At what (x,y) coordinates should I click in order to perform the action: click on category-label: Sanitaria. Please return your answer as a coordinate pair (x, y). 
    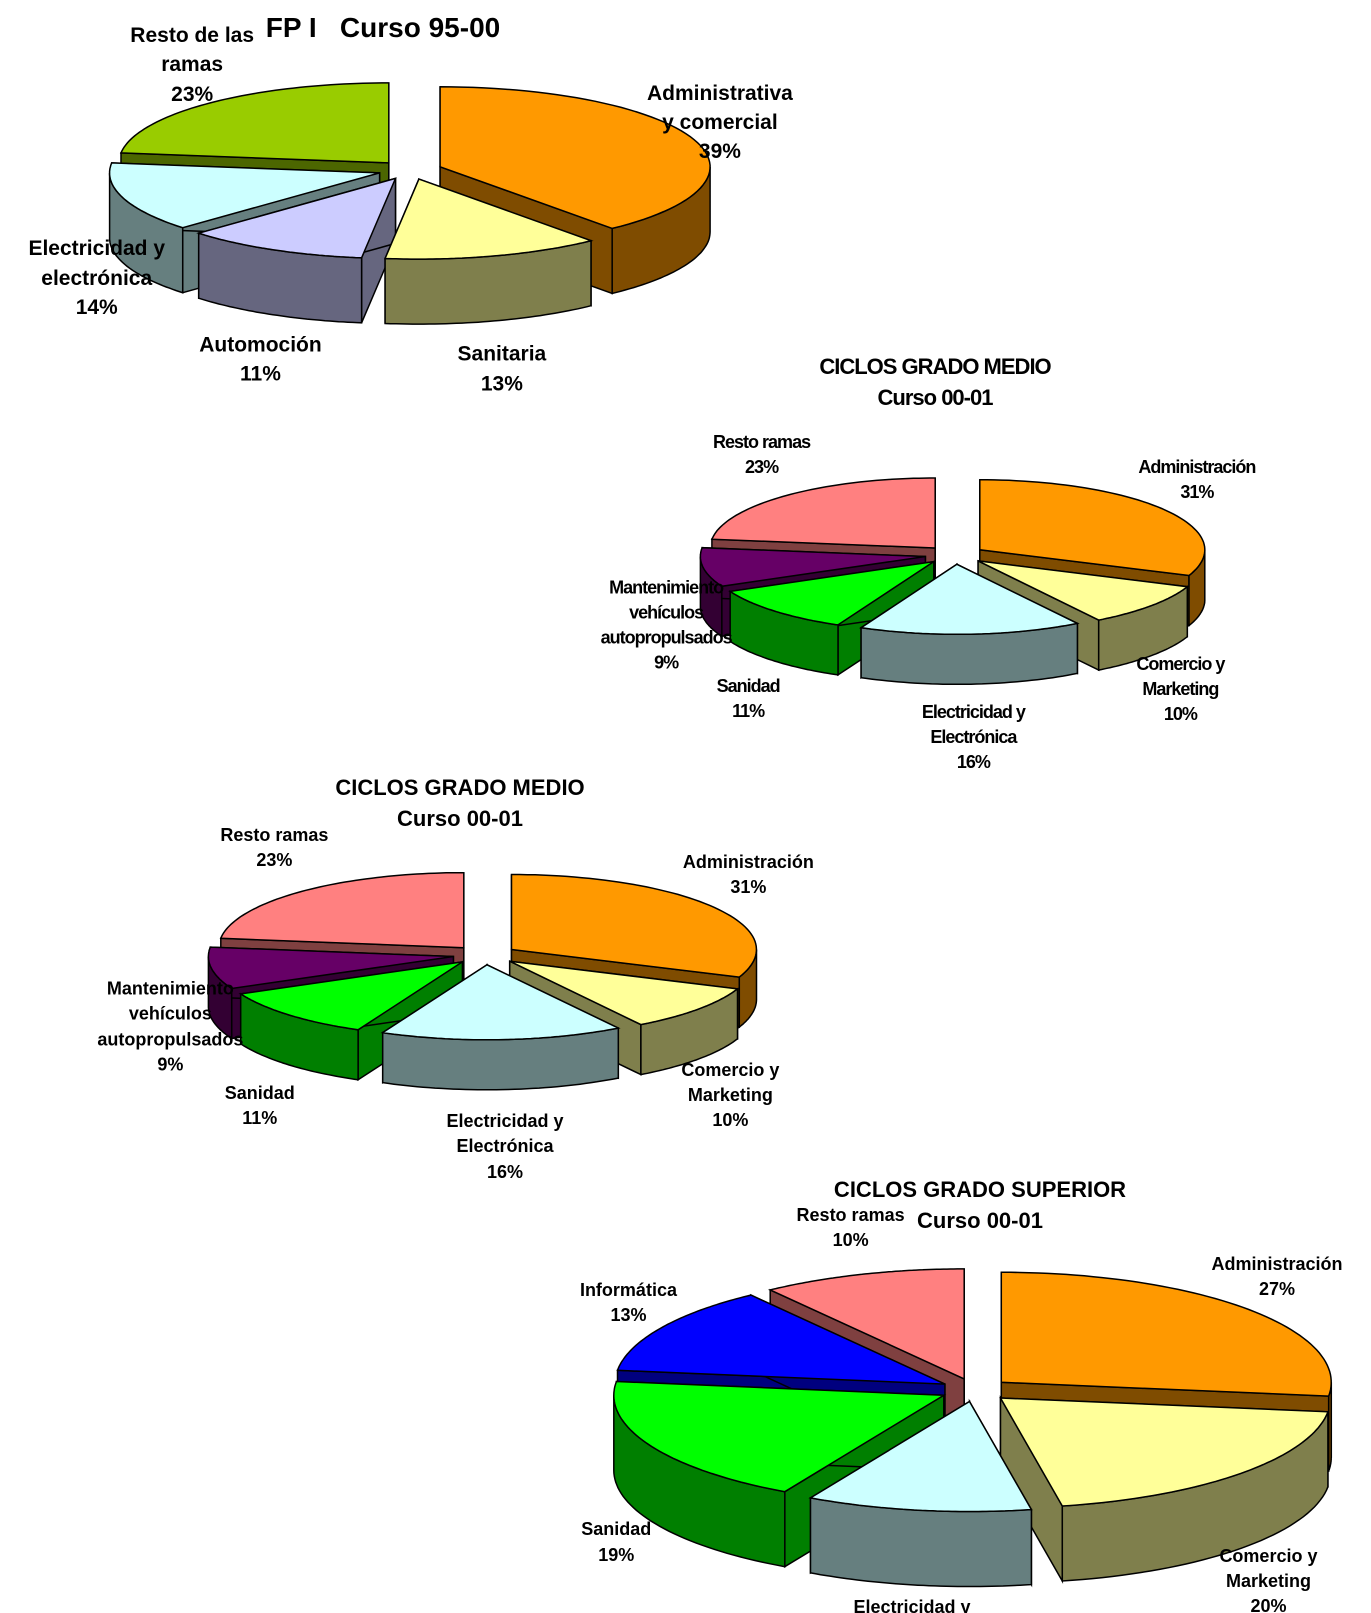
    Looking at the image, I should click on (502, 355).